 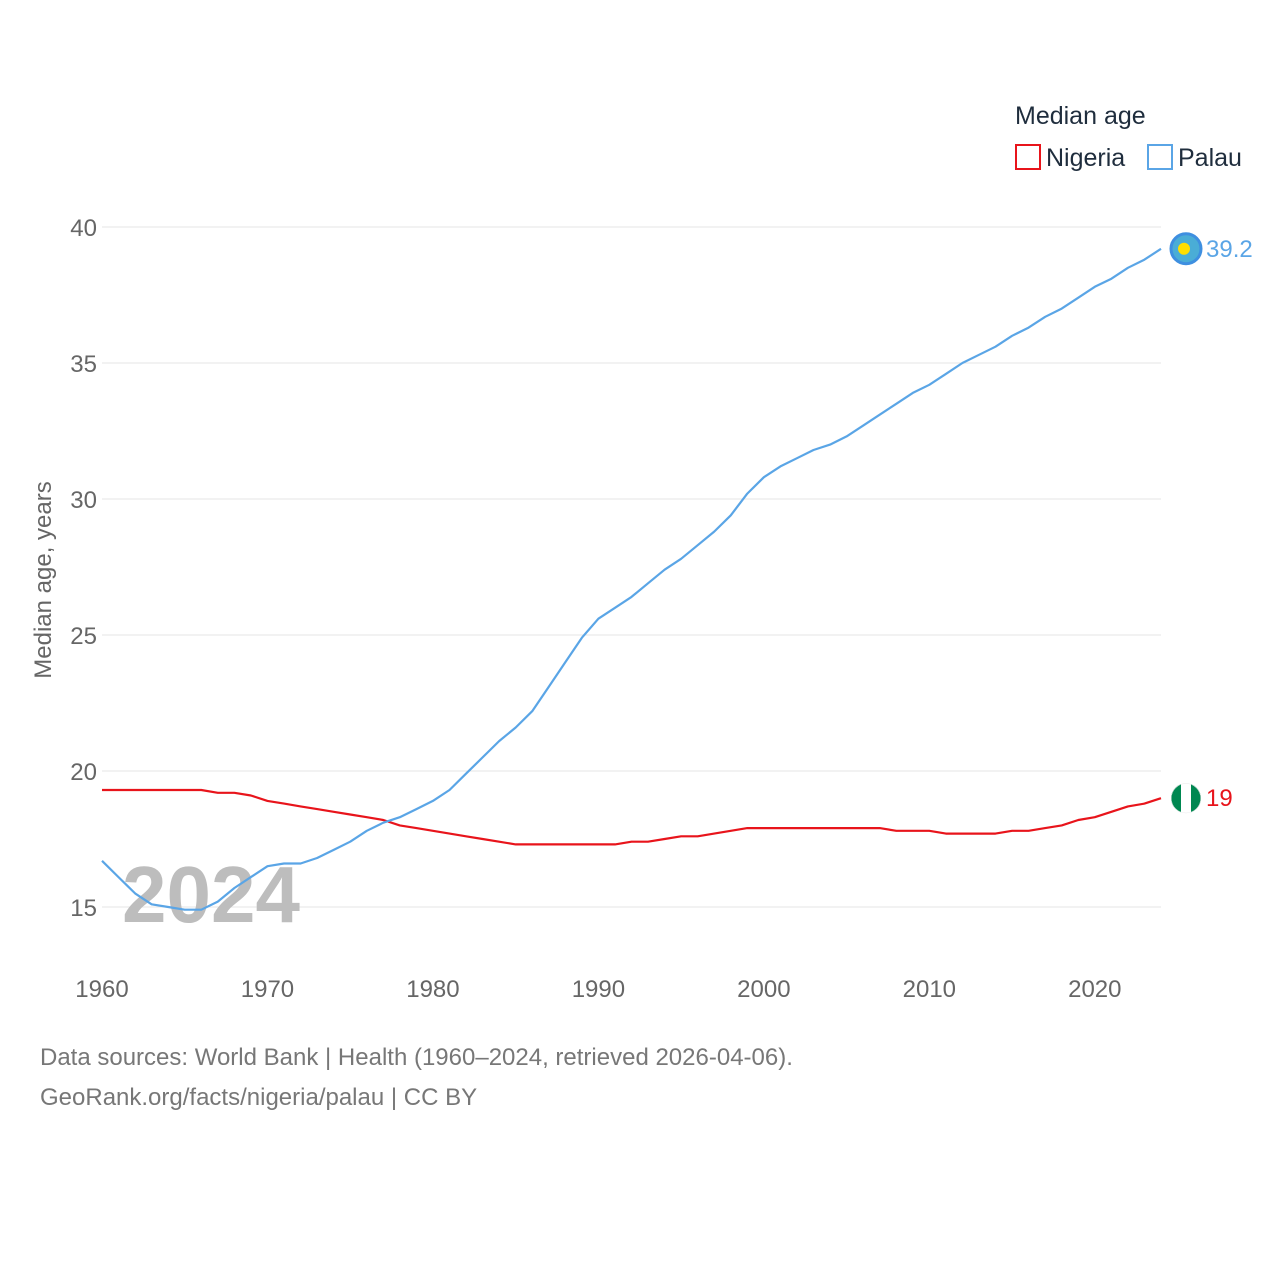 What do you see at coordinates (1186, 249) in the screenshot?
I see `palau-flag-icon` at bounding box center [1186, 249].